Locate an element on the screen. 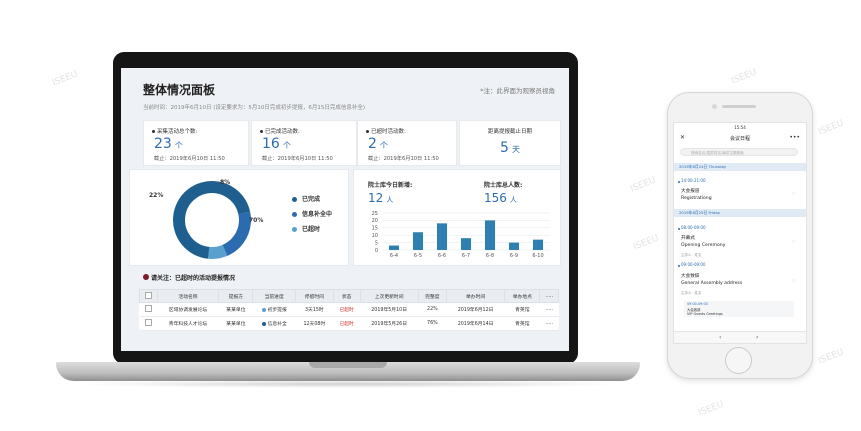  y-tick-label: 20 is located at coordinates (375, 221).